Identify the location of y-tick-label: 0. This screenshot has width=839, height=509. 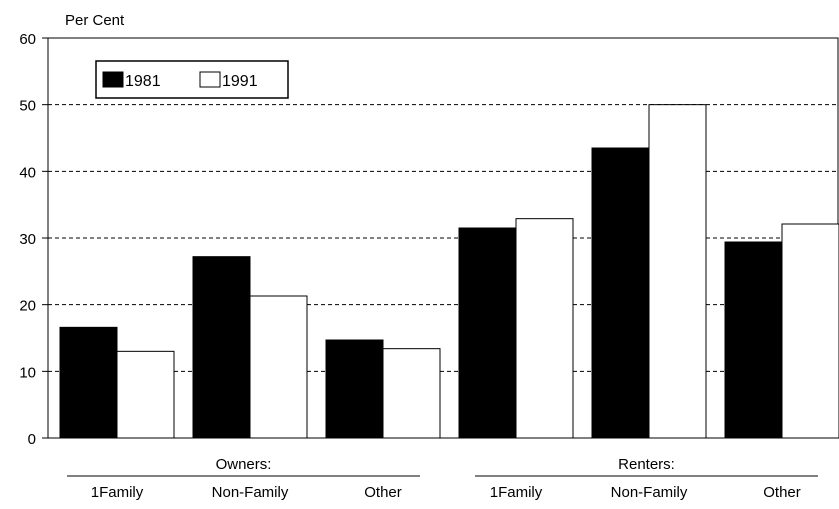
(32, 439).